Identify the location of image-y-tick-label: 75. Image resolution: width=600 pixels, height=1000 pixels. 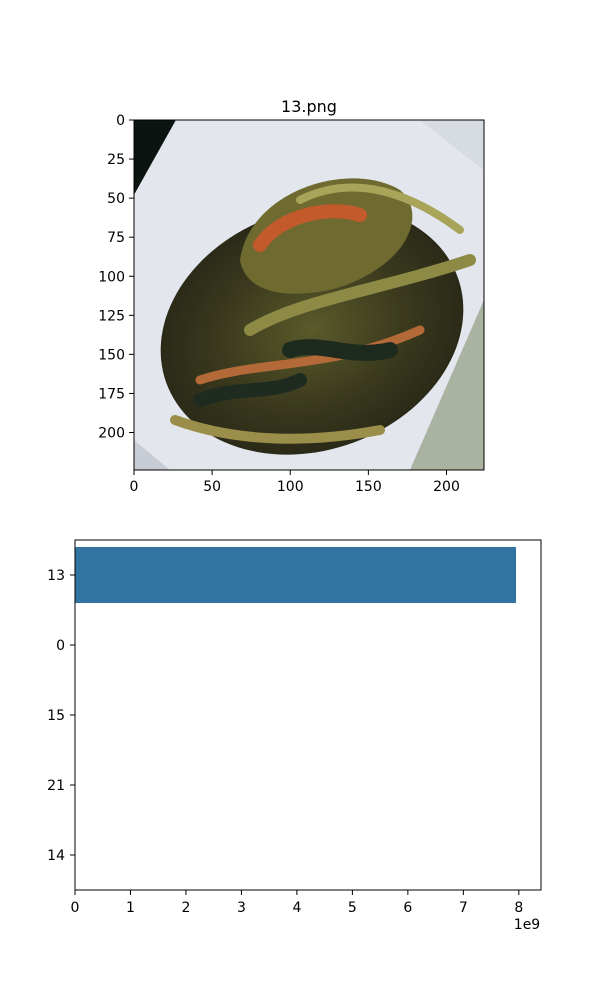
(116, 238).